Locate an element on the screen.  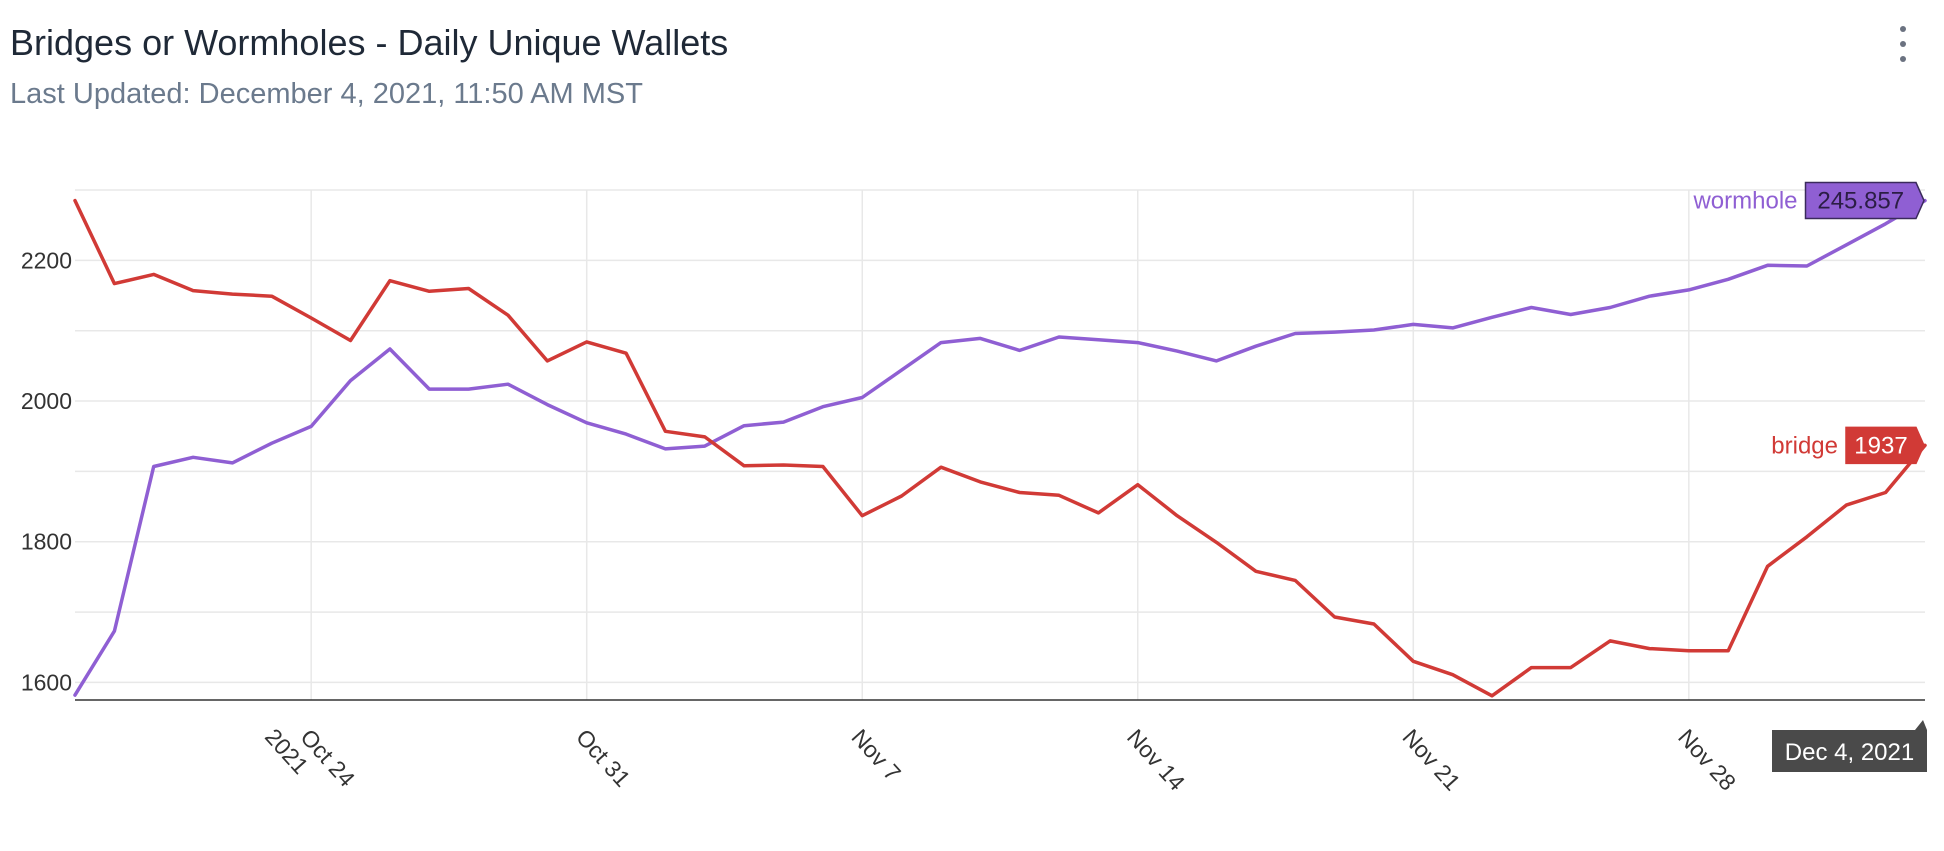
x-tick-label-group: Nov 21 is located at coordinates (1432, 760).